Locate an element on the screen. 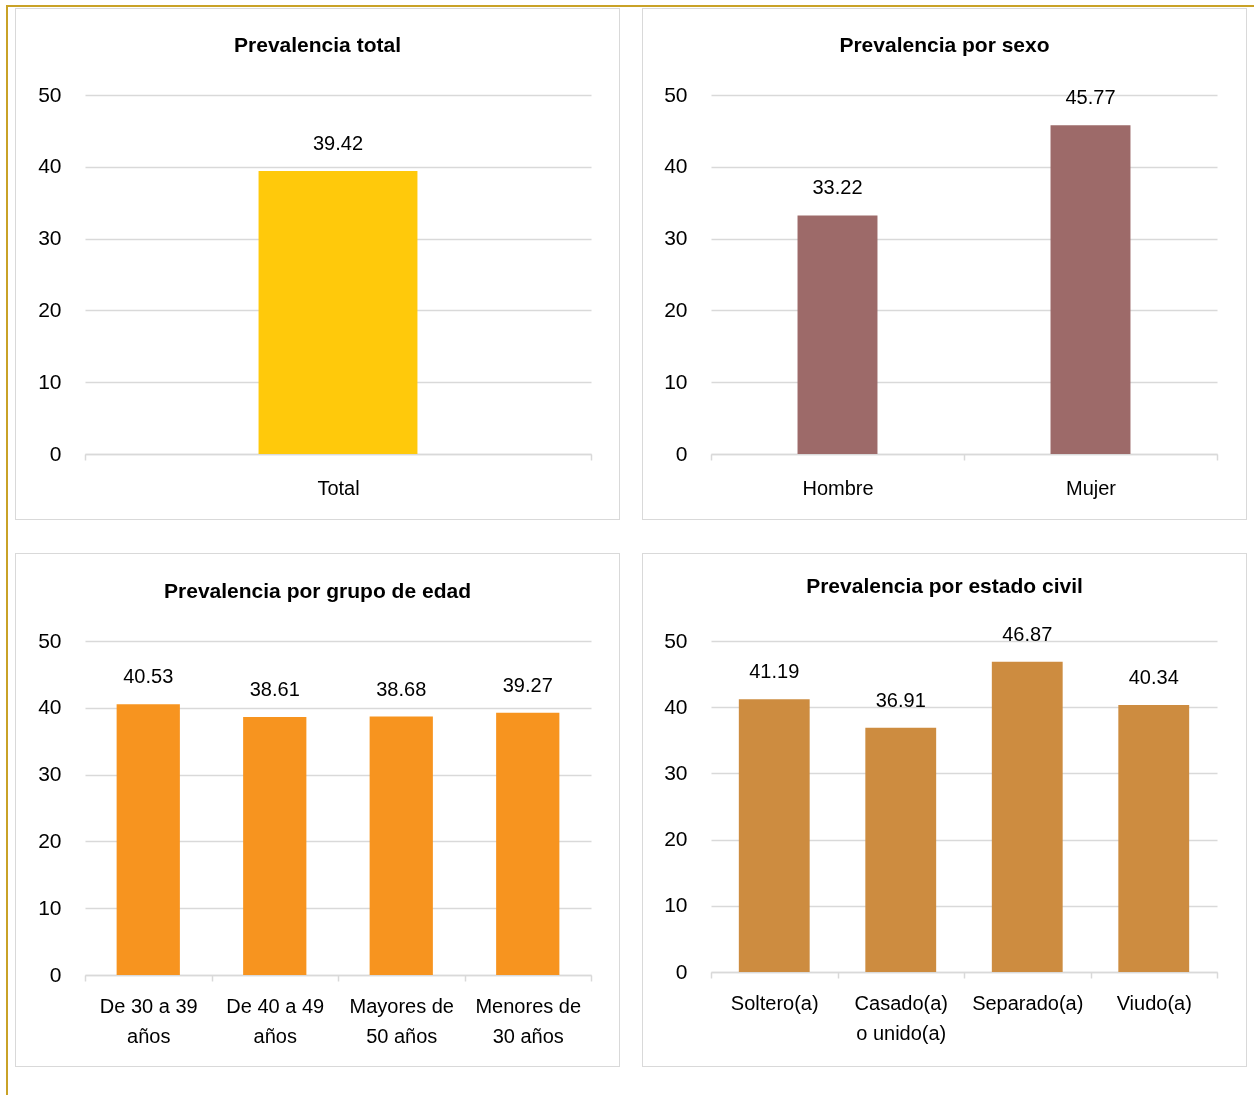 This screenshot has width=1254, height=1095. x-tick-label: Hombre is located at coordinates (838, 487).